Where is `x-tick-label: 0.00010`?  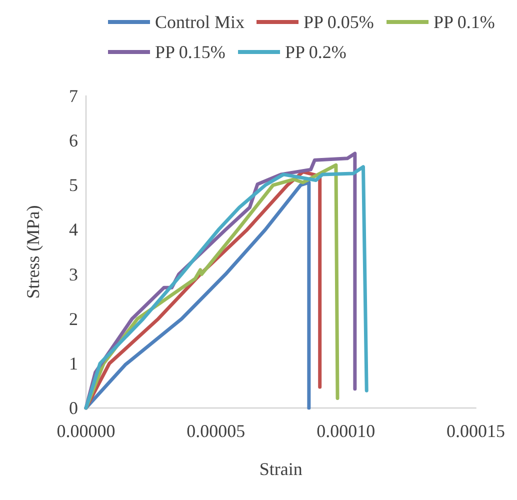 x-tick-label: 0.00010 is located at coordinates (346, 431).